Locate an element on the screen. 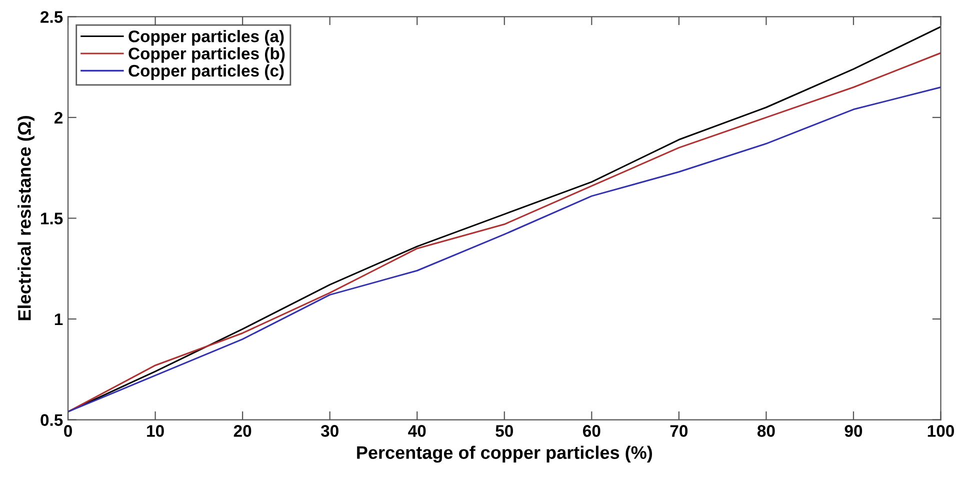 This screenshot has width=958, height=477. y-tick-label: 0.5 is located at coordinates (51, 420).